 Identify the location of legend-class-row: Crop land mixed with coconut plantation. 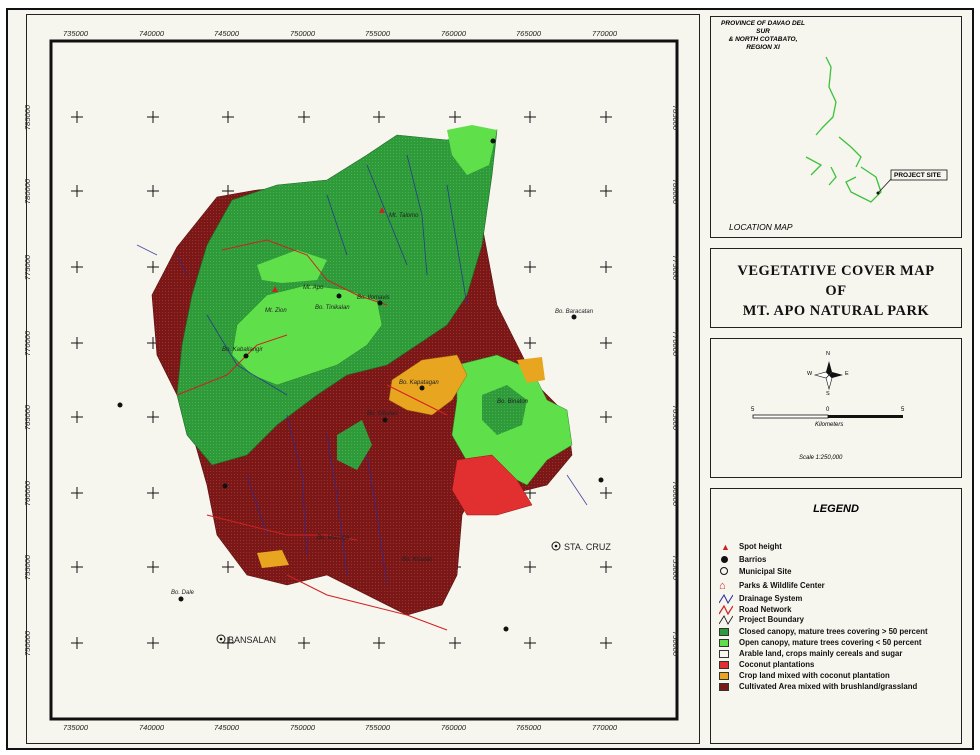
(804, 675).